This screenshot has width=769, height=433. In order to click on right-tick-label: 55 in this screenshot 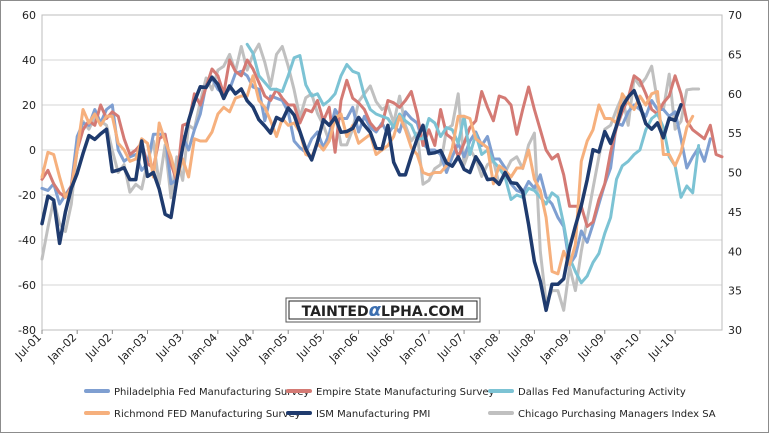, I will do `click(735, 133)`.